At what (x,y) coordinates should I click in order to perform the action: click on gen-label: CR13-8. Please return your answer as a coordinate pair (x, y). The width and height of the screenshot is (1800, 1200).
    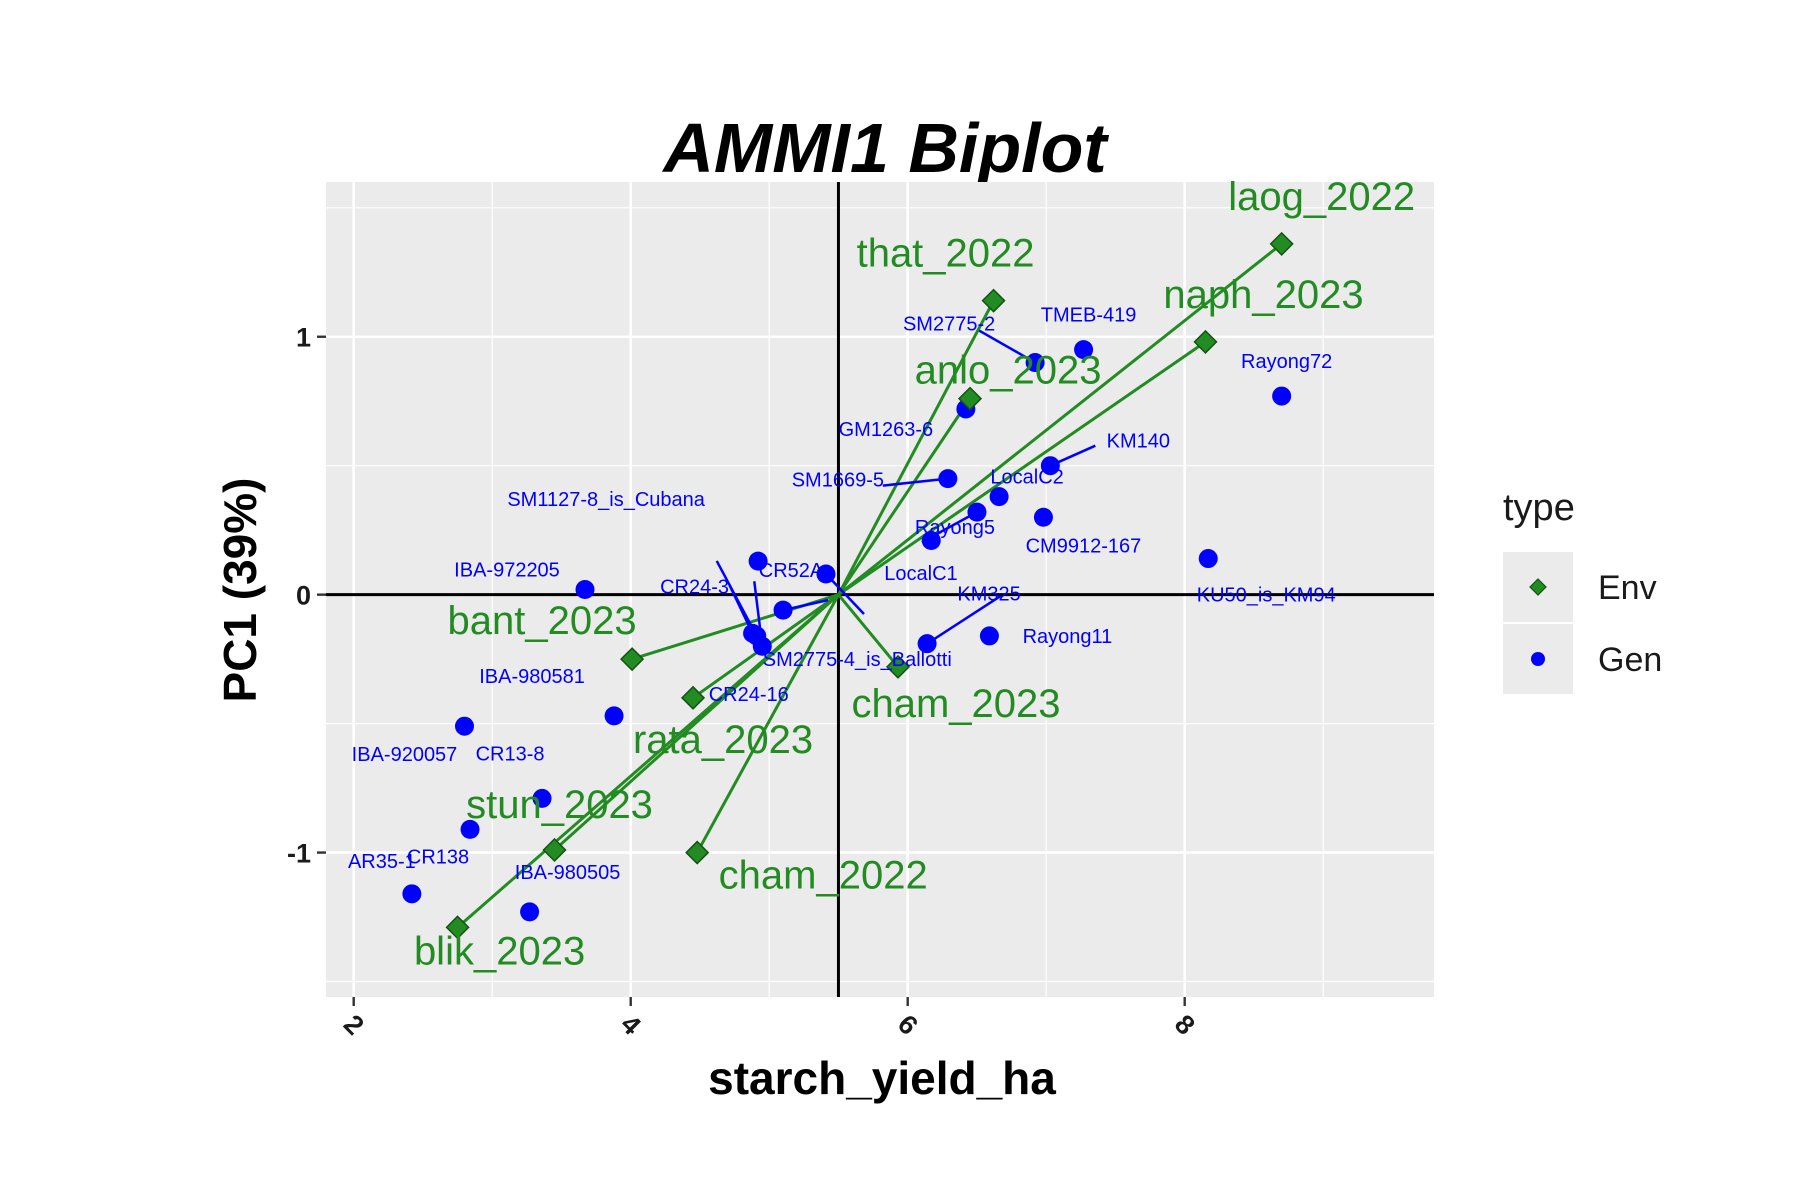
    Looking at the image, I should click on (510, 754).